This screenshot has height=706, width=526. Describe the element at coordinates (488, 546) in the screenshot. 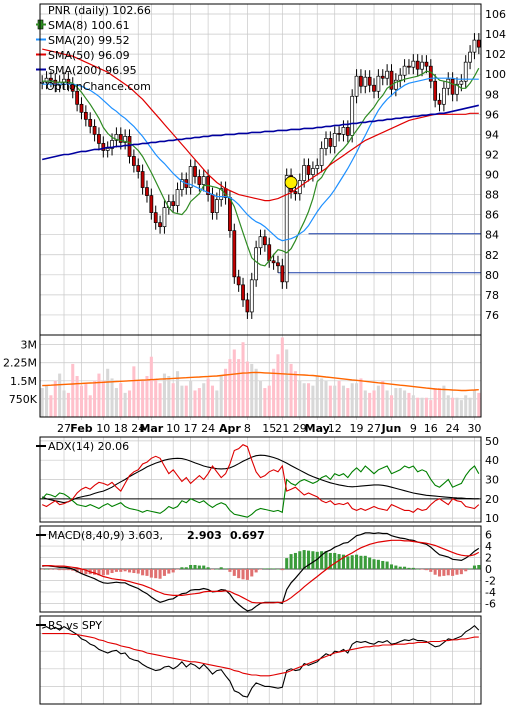

I see `macd-tick-label: 4` at that location.